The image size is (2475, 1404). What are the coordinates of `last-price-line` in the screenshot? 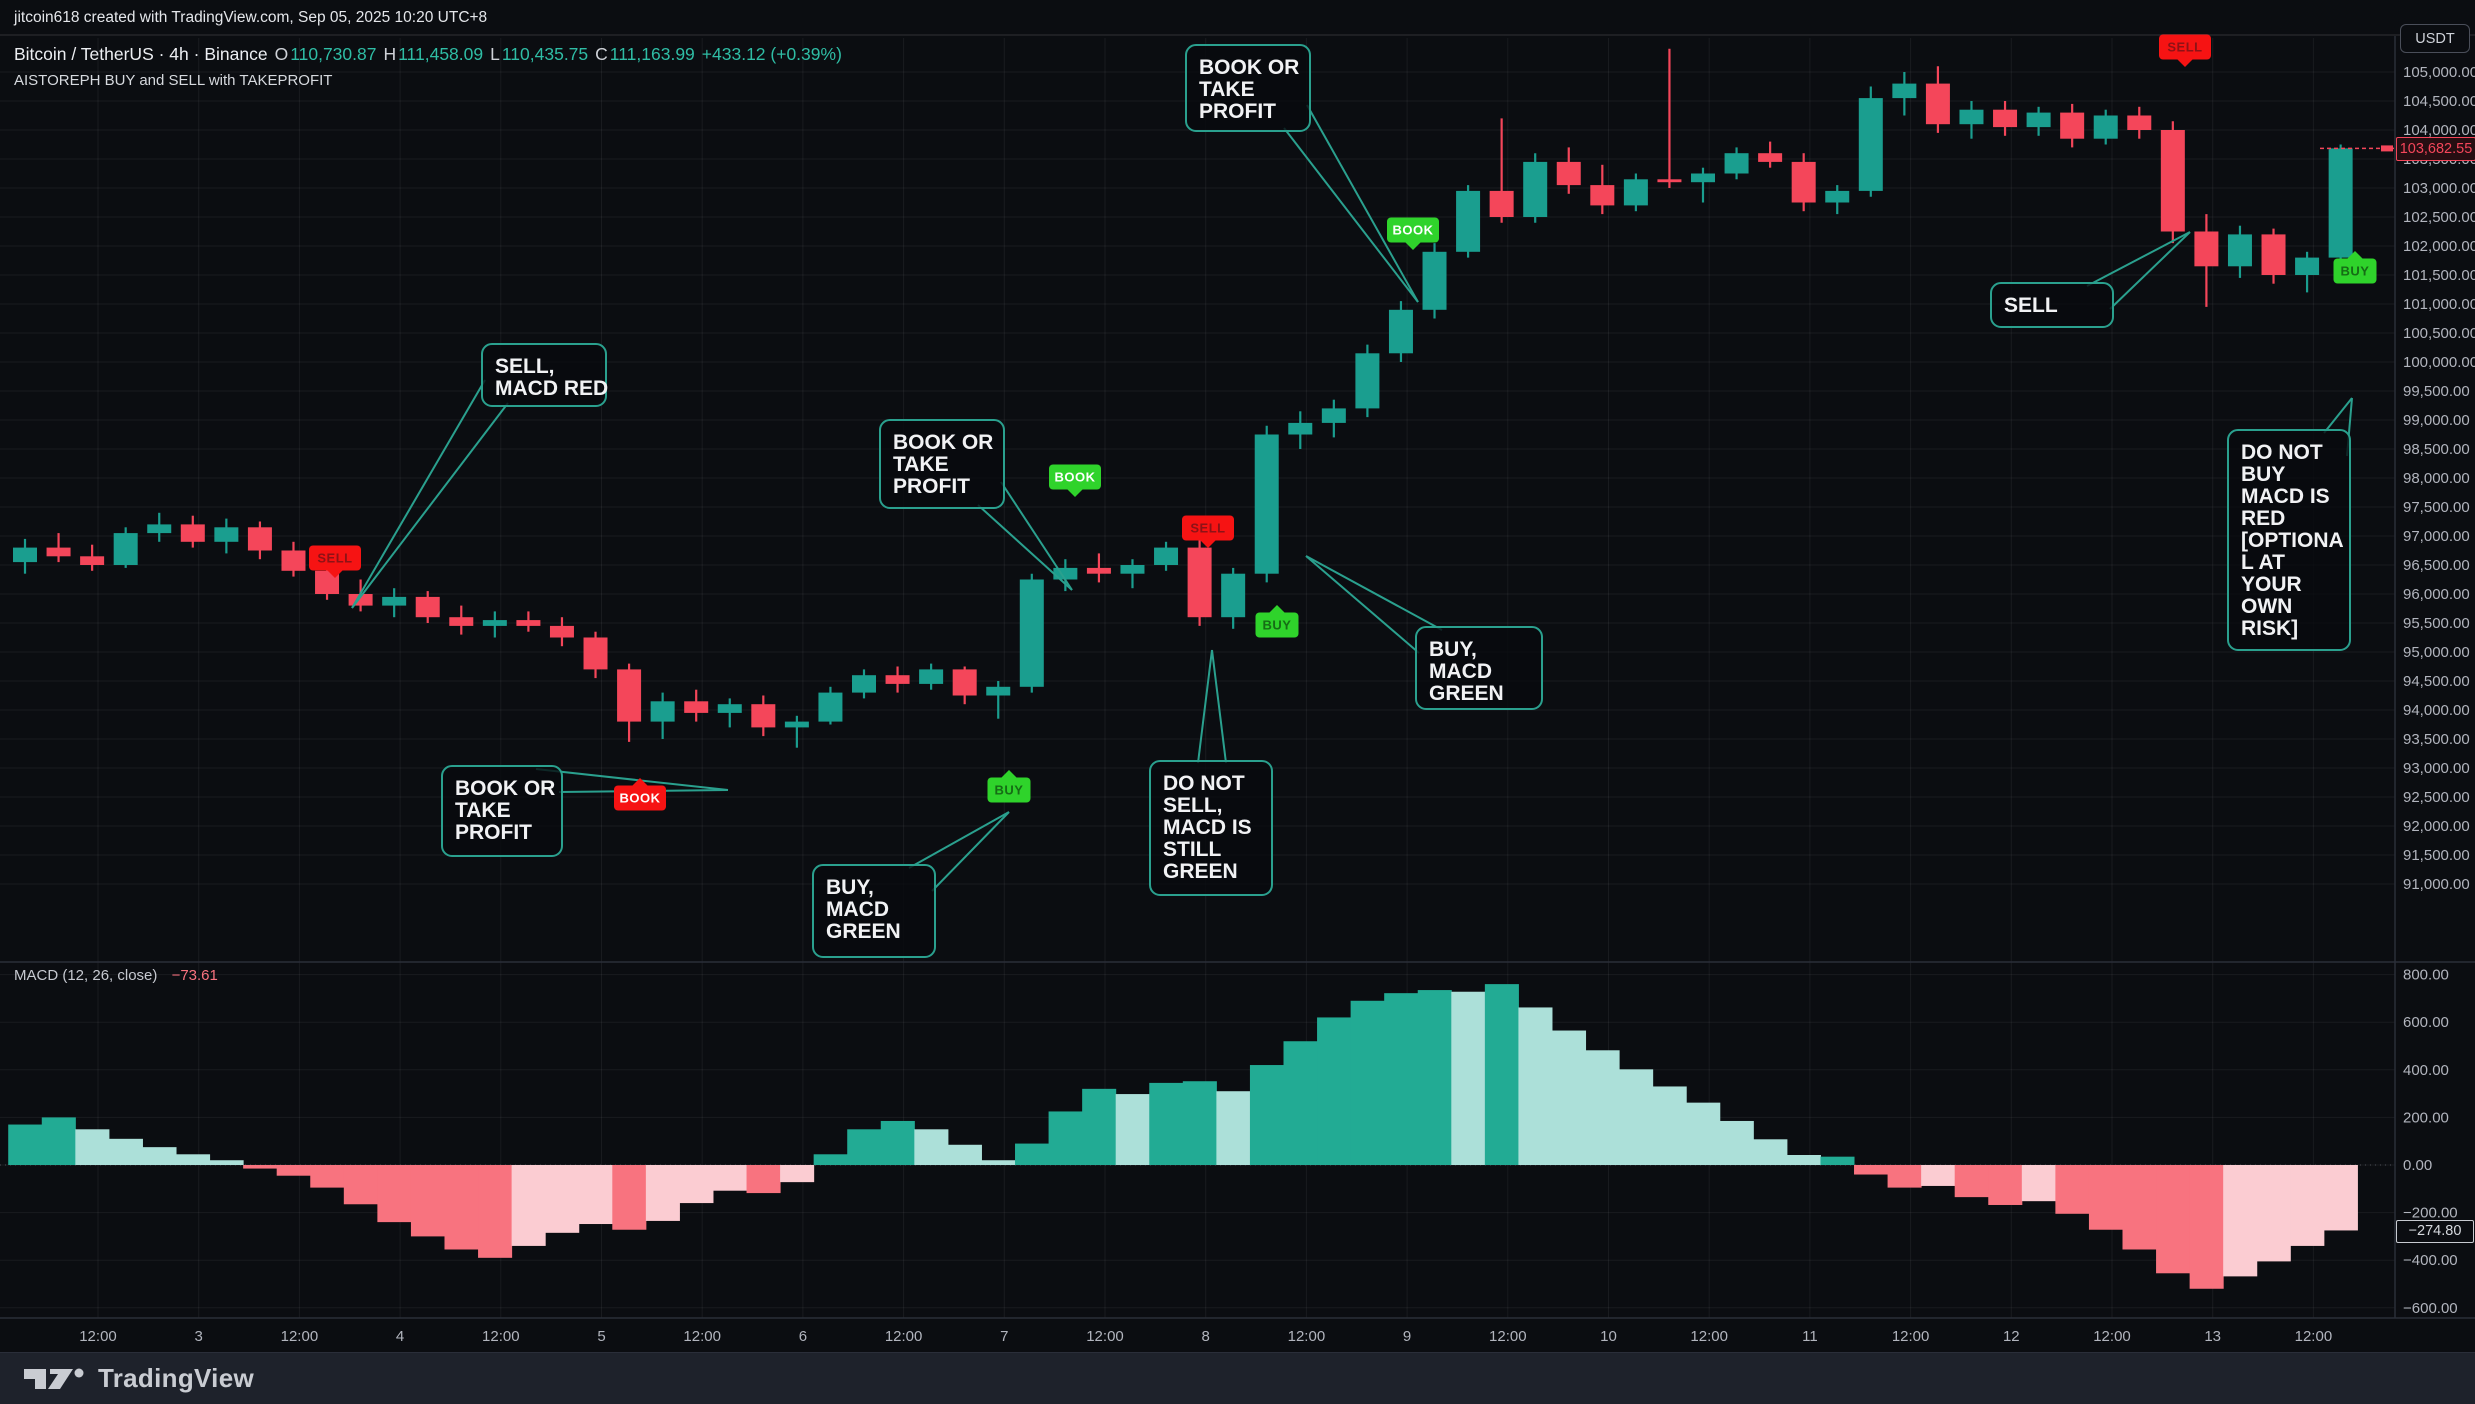 It's located at (2357, 148).